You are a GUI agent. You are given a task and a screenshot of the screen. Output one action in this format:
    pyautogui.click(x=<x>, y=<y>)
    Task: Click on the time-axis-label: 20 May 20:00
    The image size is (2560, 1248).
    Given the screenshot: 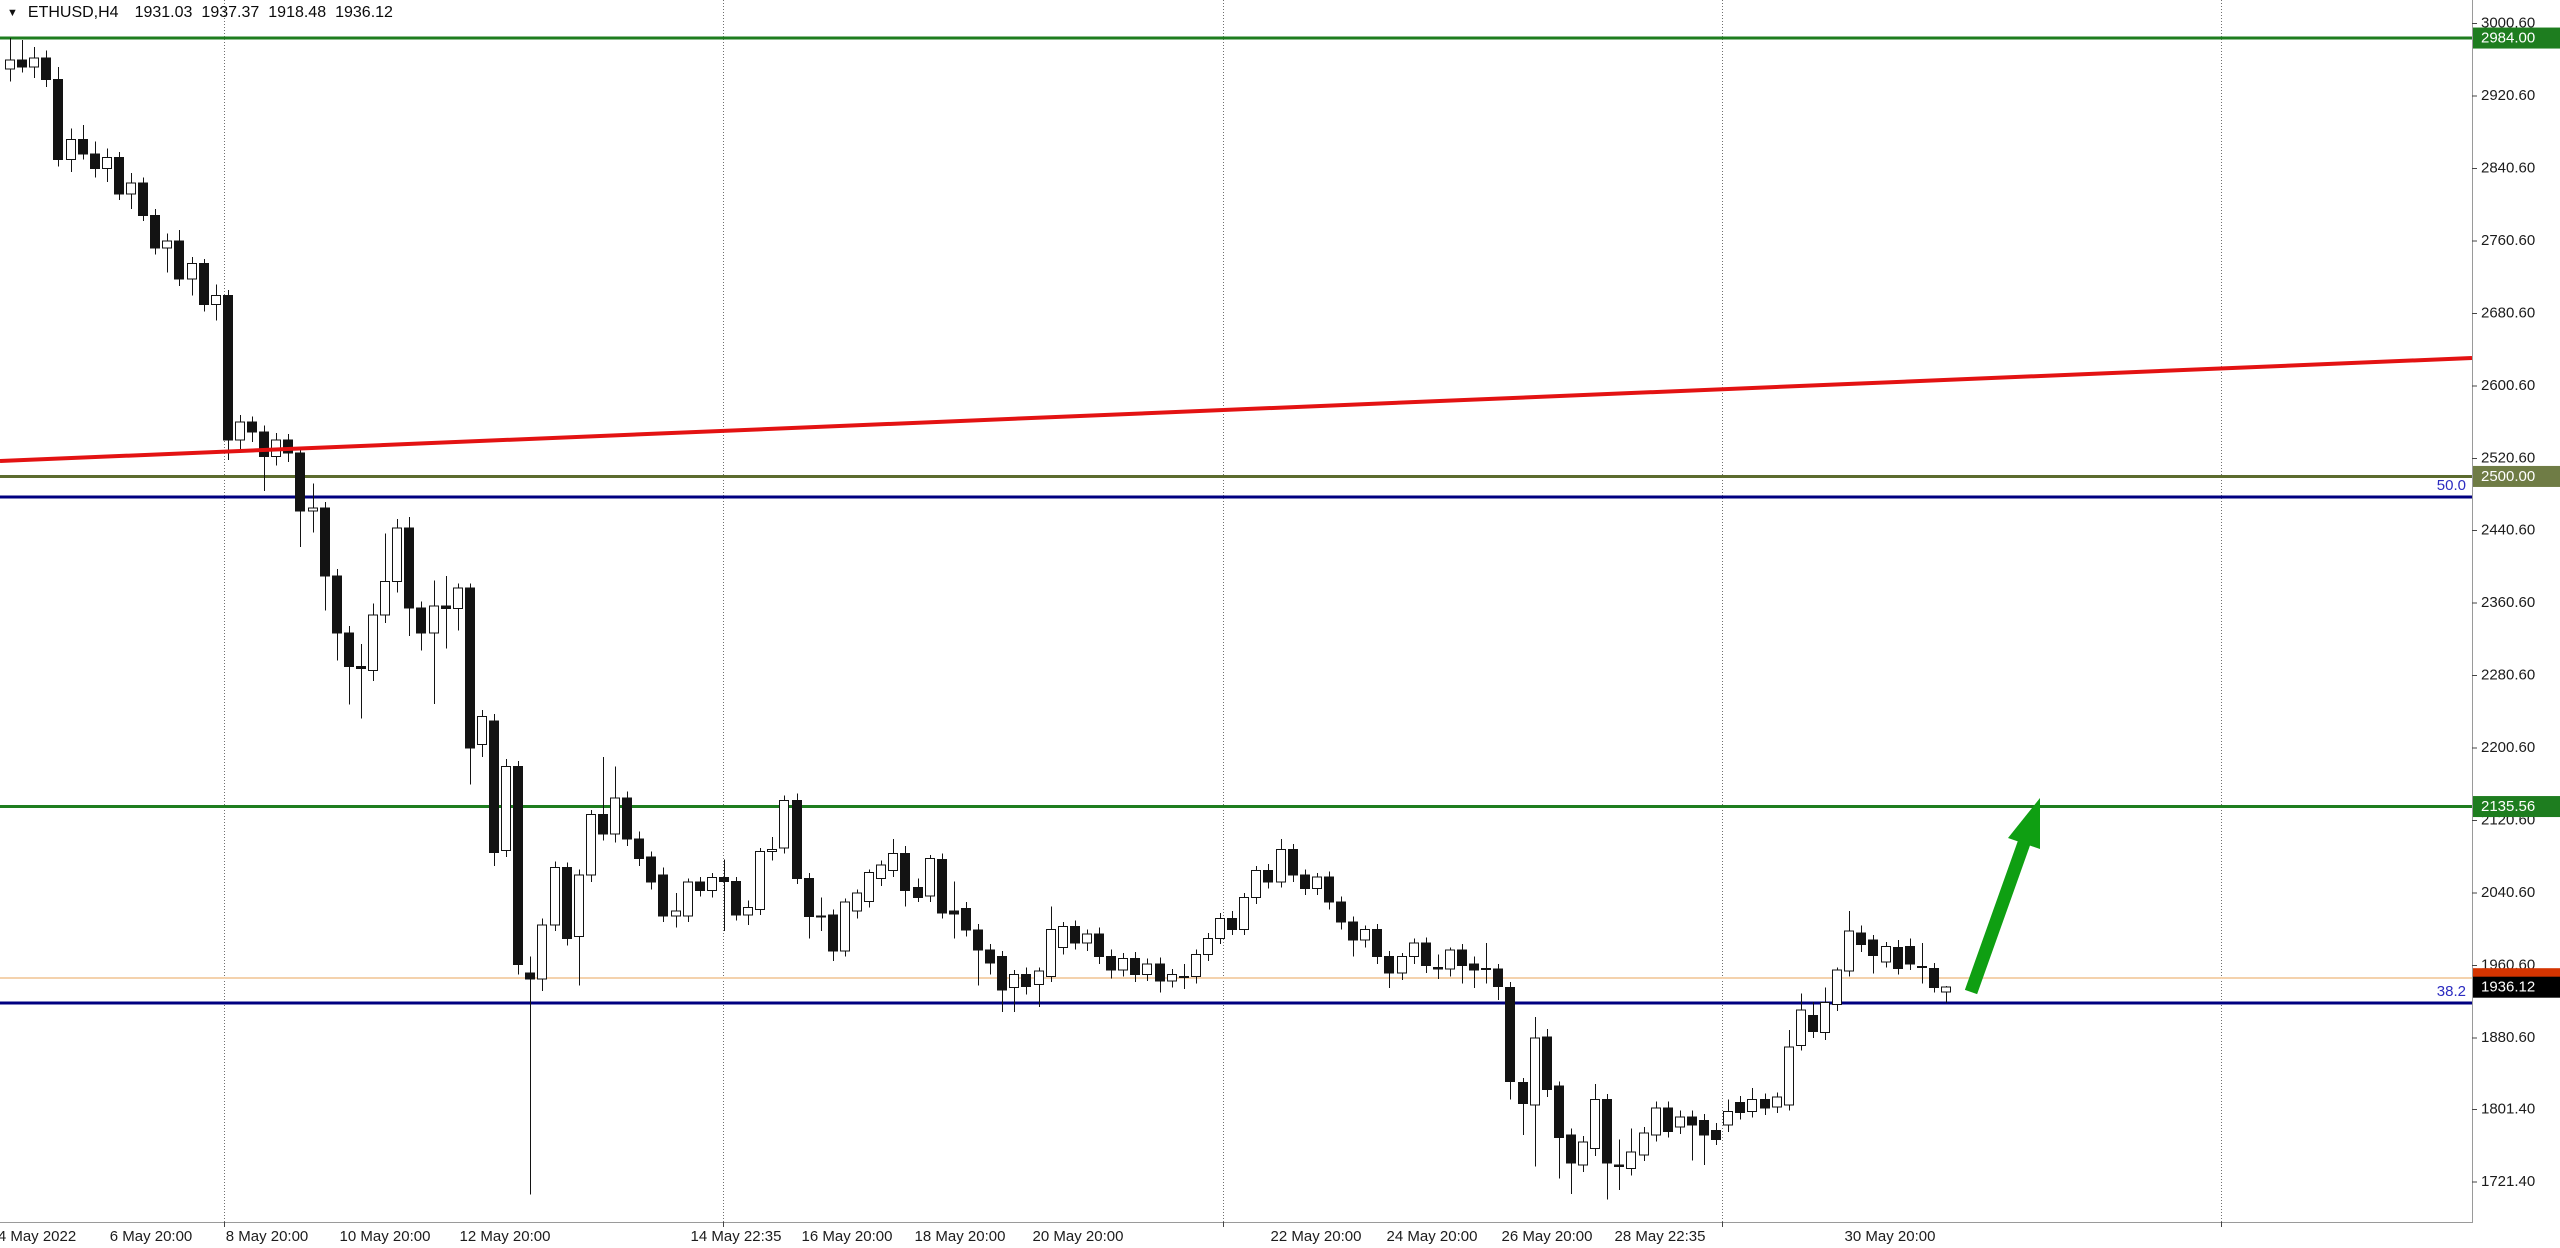 What is the action you would take?
    pyautogui.click(x=1078, y=1236)
    